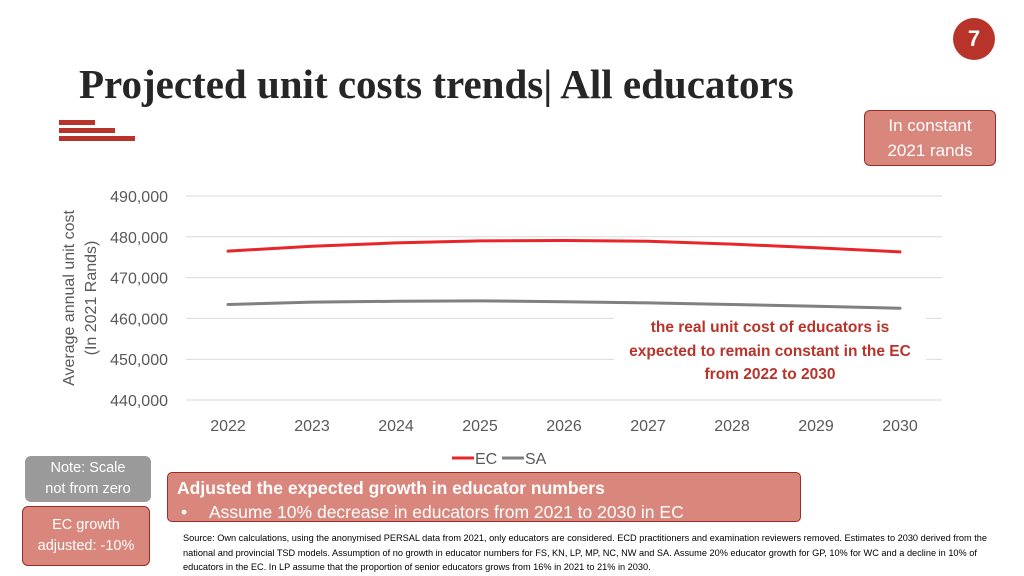 Image resolution: width=1024 pixels, height=576 pixels. Describe the element at coordinates (564, 304) in the screenshot. I see `series-line-sa` at that location.